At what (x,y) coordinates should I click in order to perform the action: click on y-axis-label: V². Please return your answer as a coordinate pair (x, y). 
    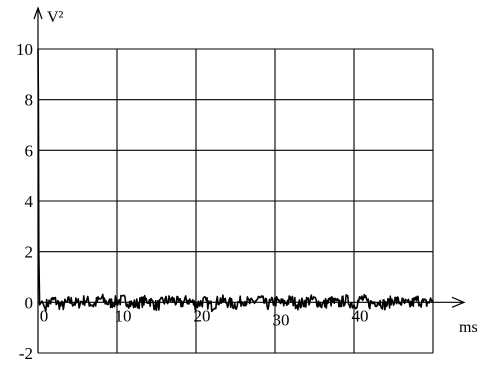
    Looking at the image, I should click on (55, 17).